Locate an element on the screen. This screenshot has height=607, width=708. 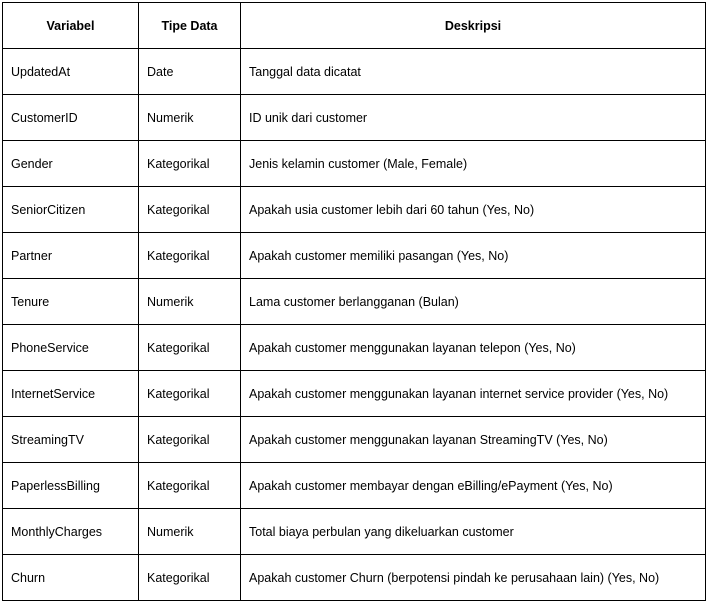
cell-variabel: SeniorCitizen is located at coordinates (70, 209).